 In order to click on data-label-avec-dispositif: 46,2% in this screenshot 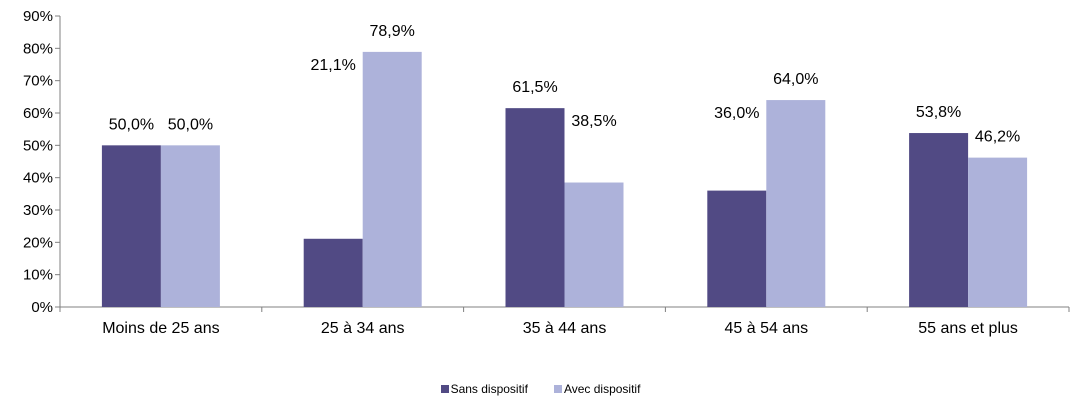, I will do `click(997, 137)`.